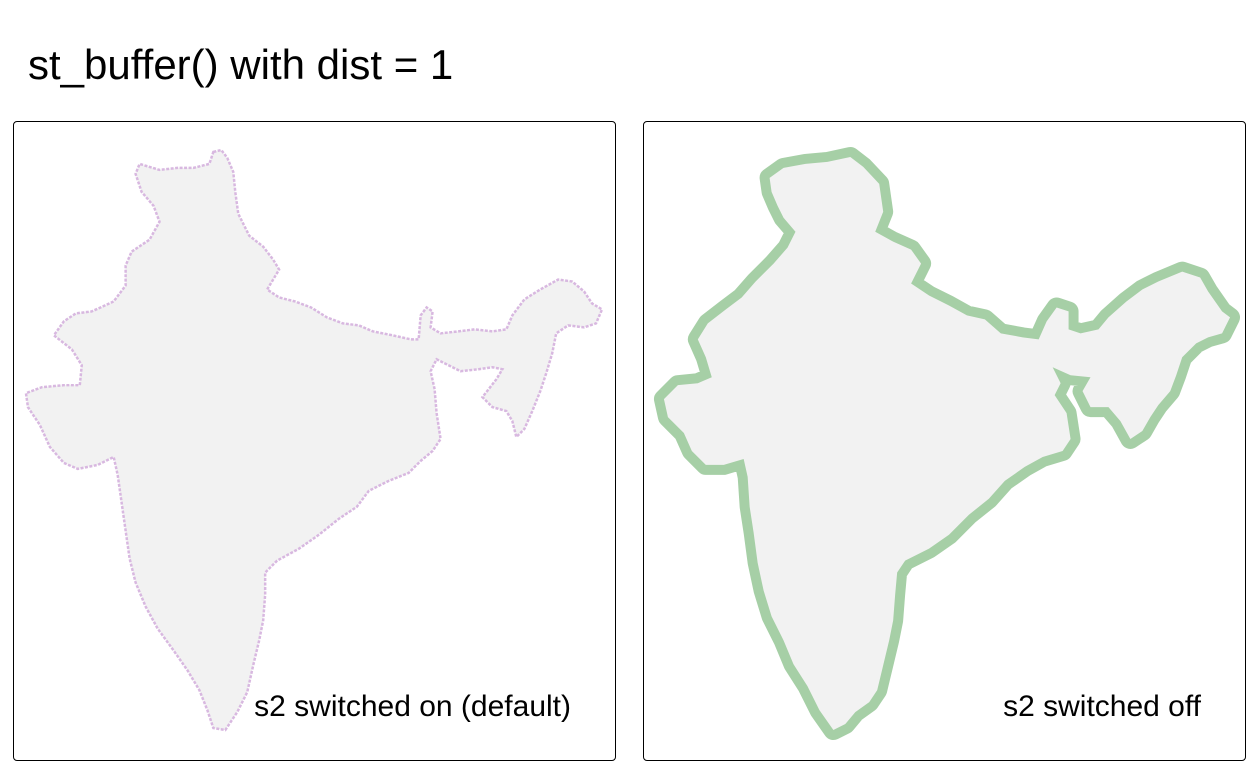 The height and width of the screenshot is (778, 1260). What do you see at coordinates (241, 64) in the screenshot?
I see `figure-title: st_buffer() with dist = 1` at bounding box center [241, 64].